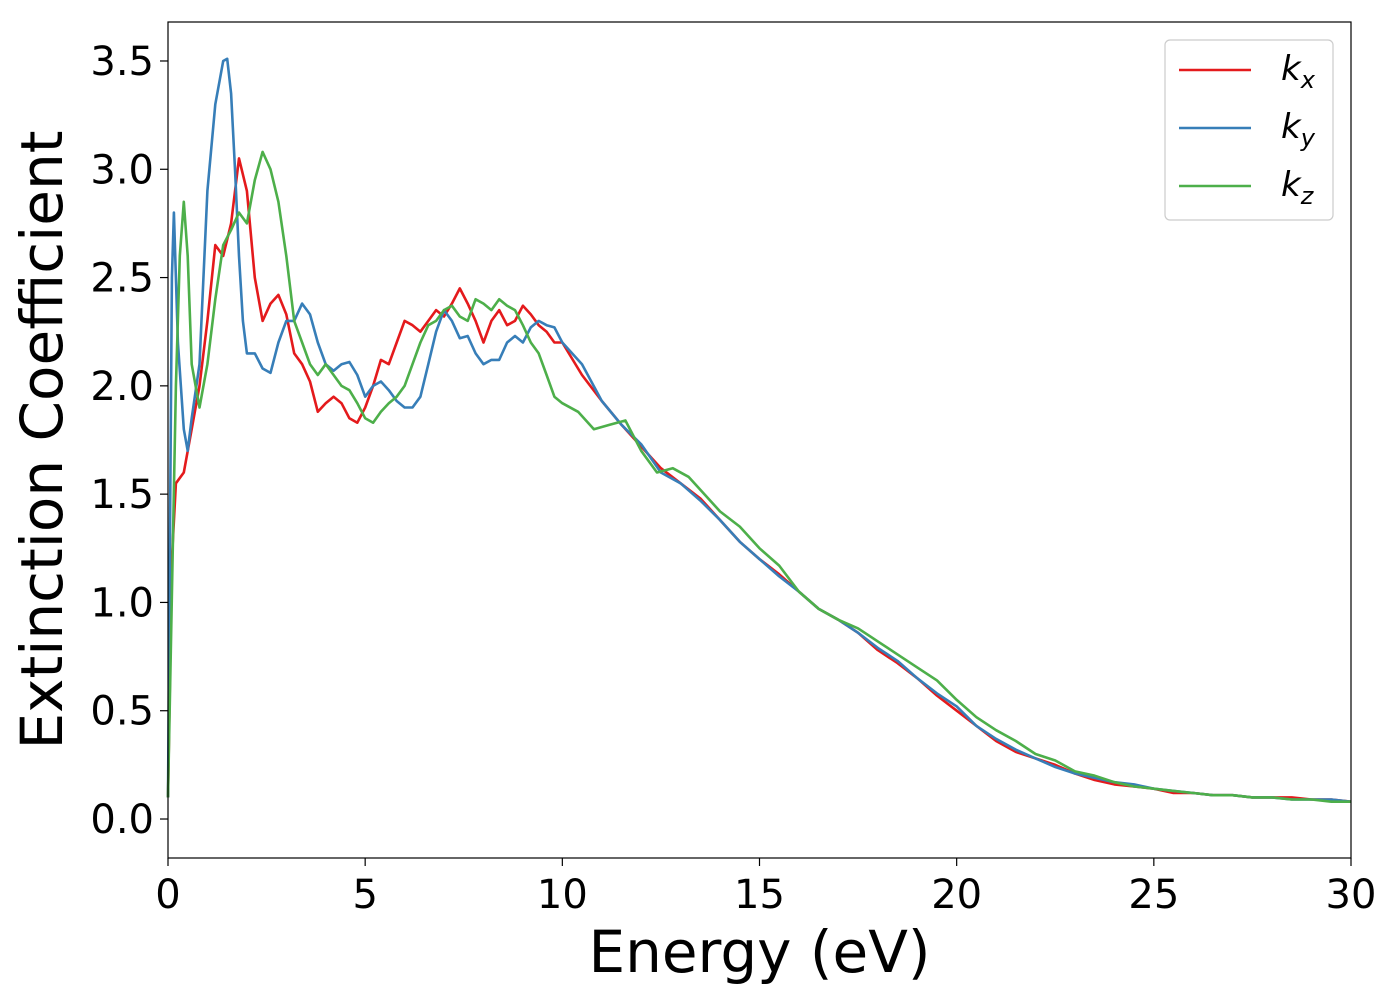 The width and height of the screenshot is (1400, 1000). Describe the element at coordinates (122, 820) in the screenshot. I see `y-tick-label: 0.0` at that location.